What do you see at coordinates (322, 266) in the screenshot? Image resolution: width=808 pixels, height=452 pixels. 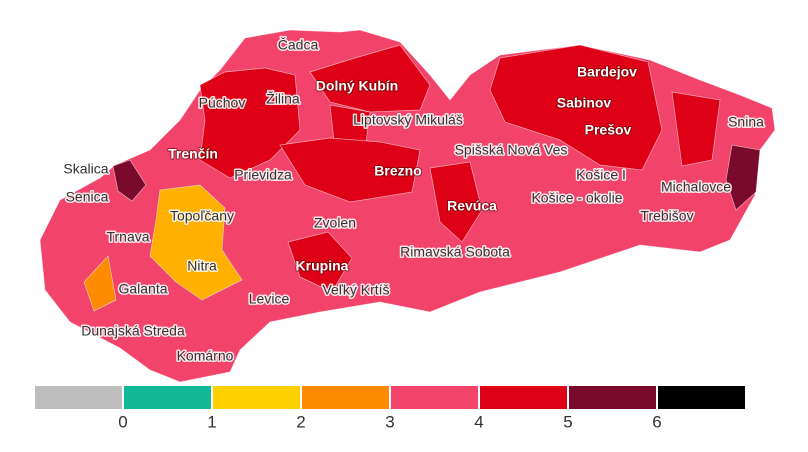 I see `district-label: Krupina` at bounding box center [322, 266].